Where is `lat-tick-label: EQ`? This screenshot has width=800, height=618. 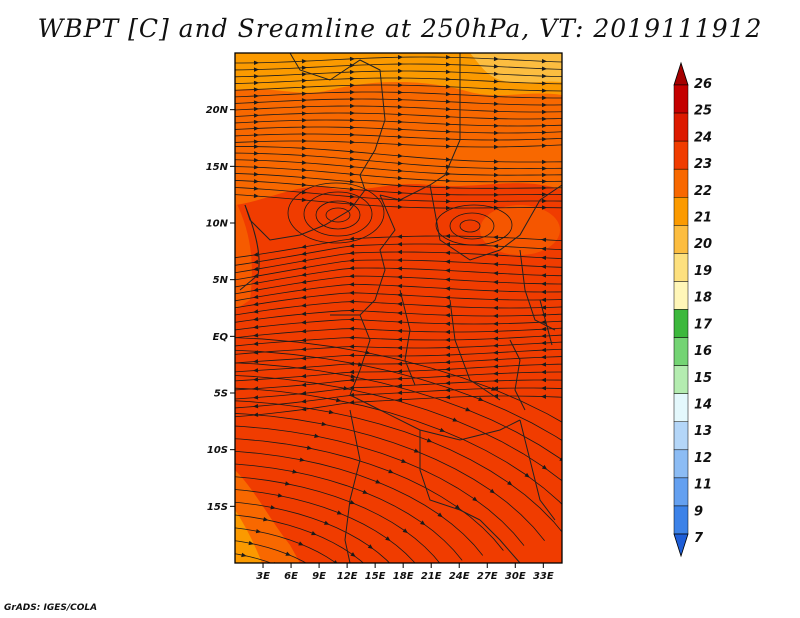
lat-tick-label: EQ is located at coordinates (221, 337).